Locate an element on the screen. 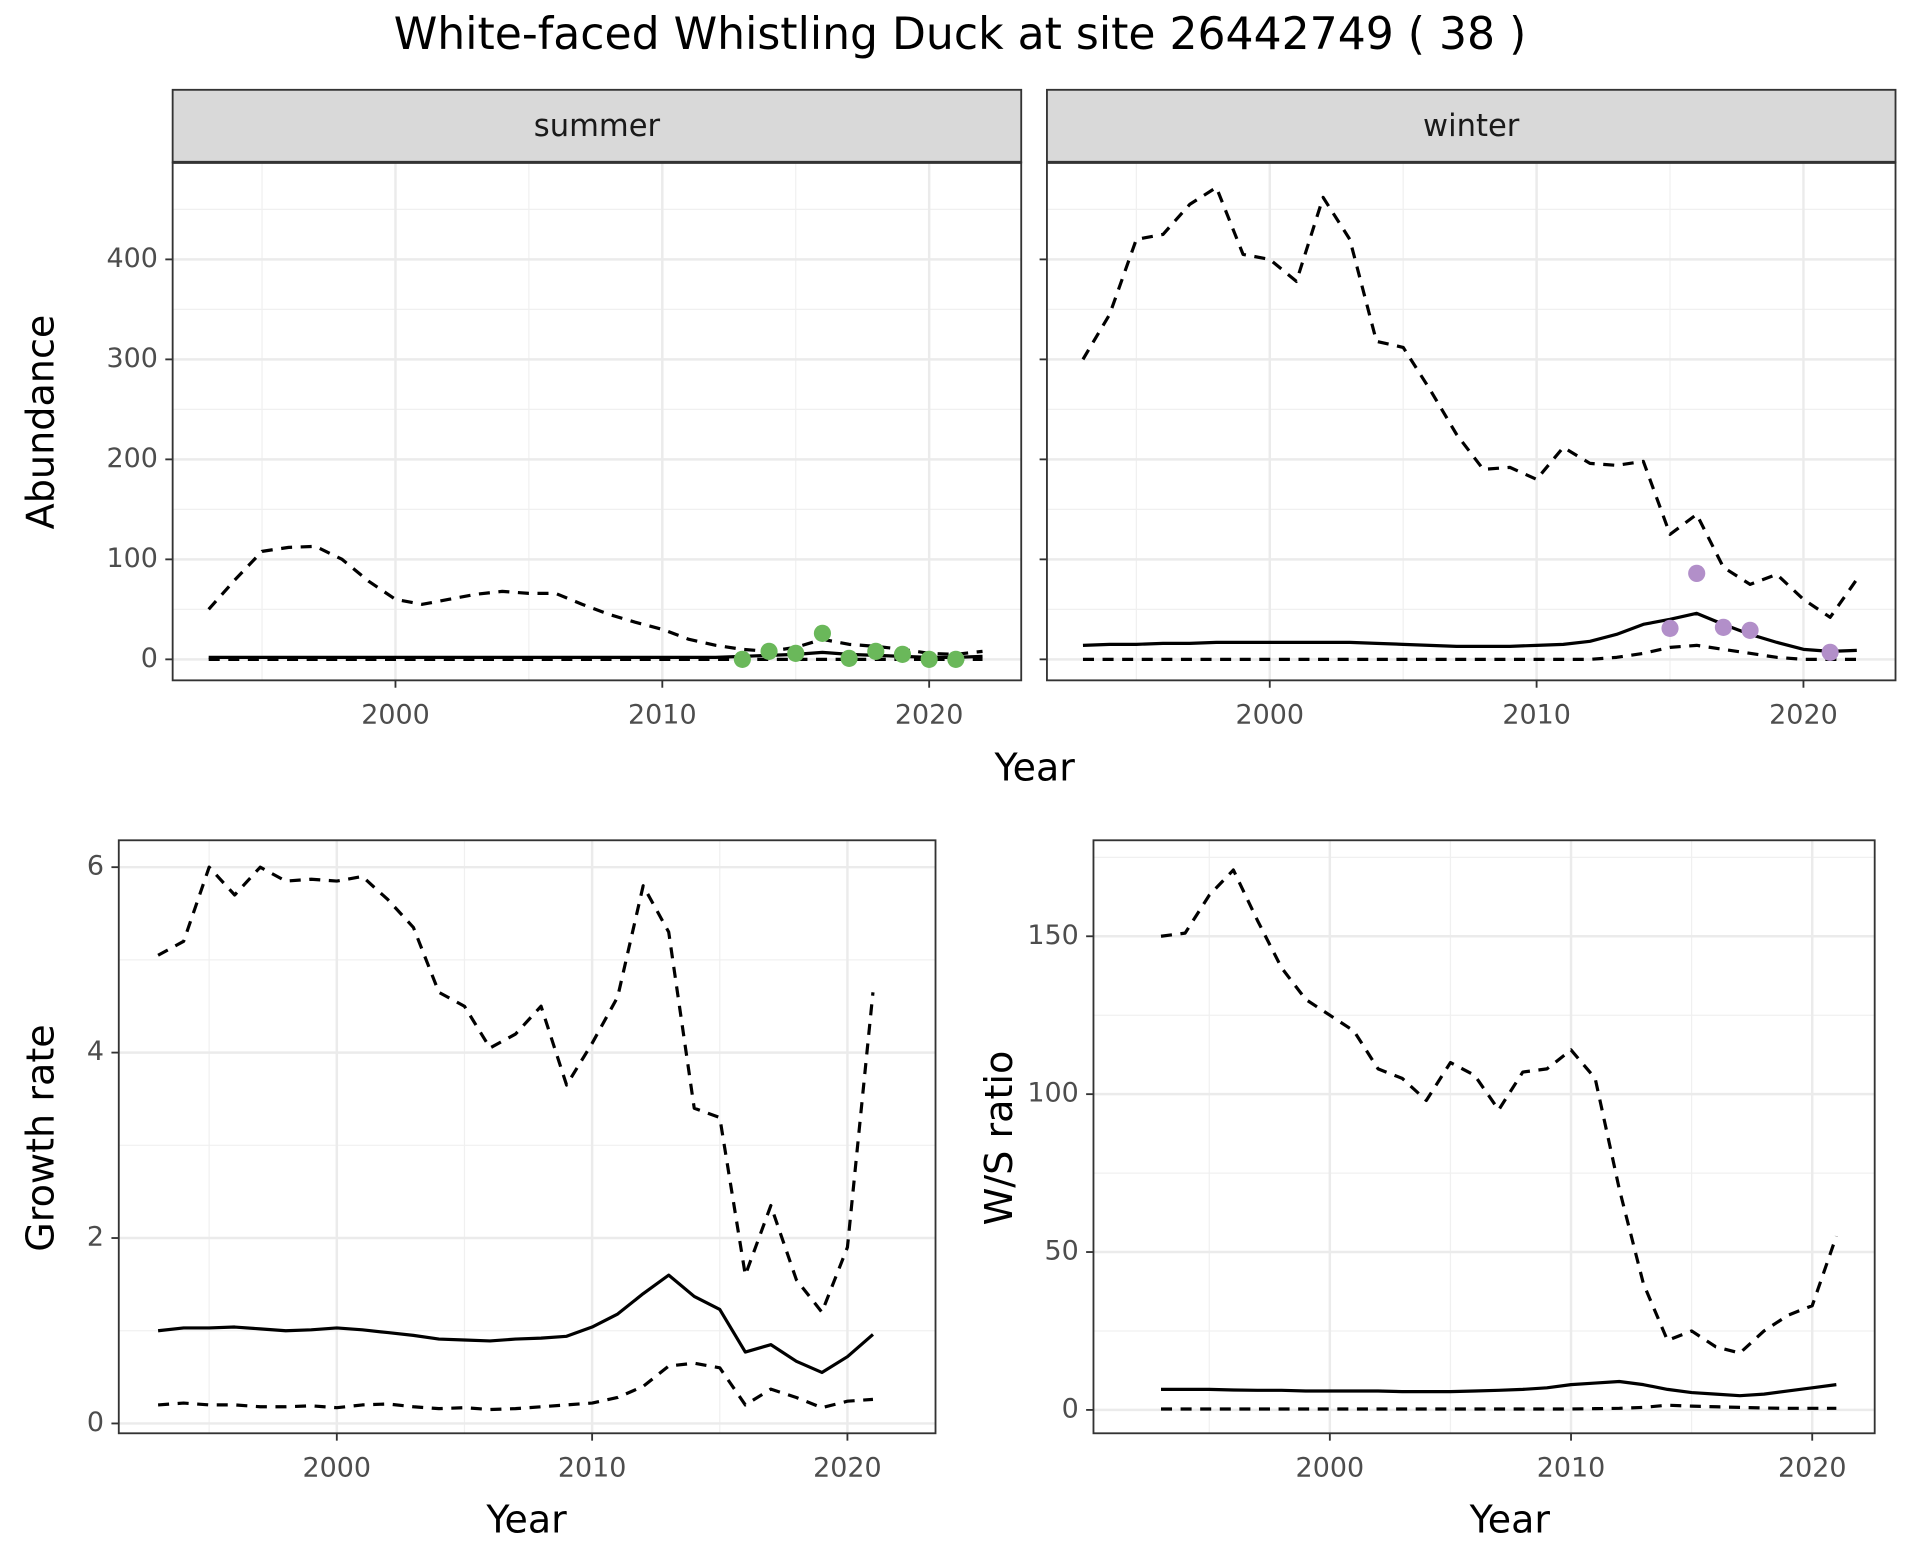 This screenshot has width=1920, height=1560. strip-label: winter is located at coordinates (1471, 126).